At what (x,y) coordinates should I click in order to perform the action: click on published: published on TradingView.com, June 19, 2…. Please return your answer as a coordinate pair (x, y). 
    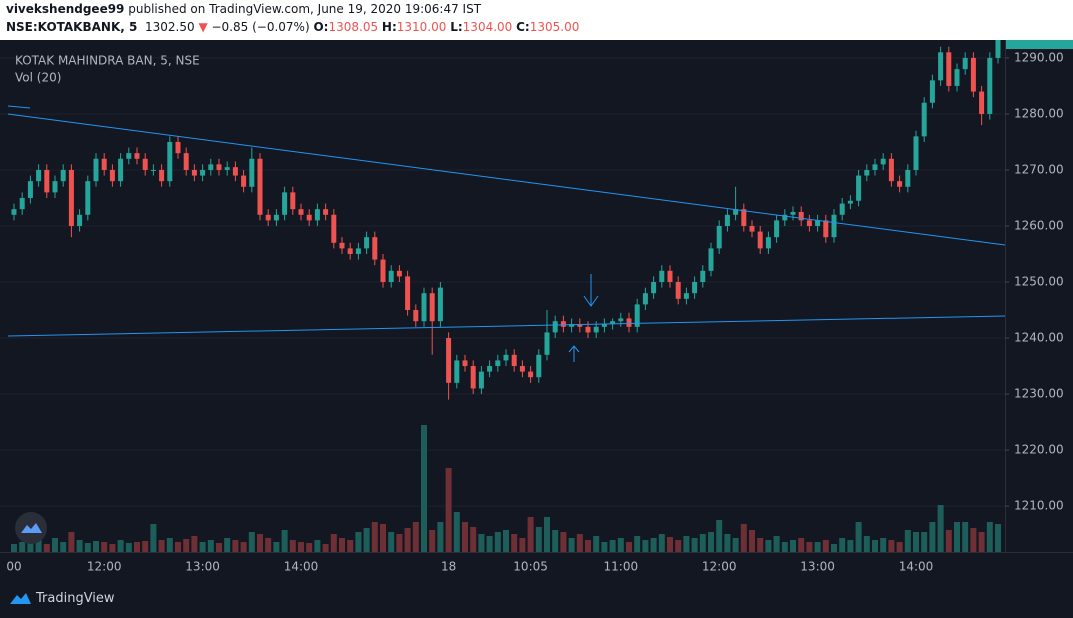
    Looking at the image, I should click on (305, 9).